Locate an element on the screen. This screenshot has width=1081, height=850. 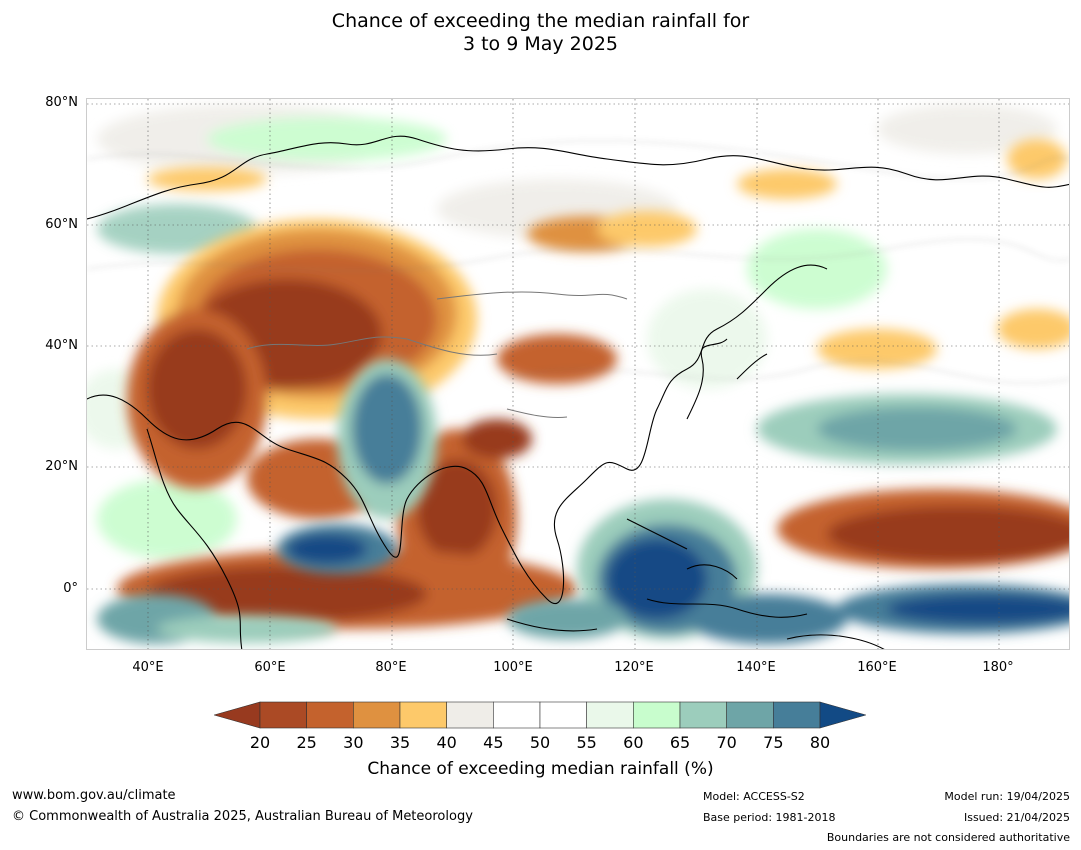
lat-label-60n: 60°N is located at coordinates (61, 224).